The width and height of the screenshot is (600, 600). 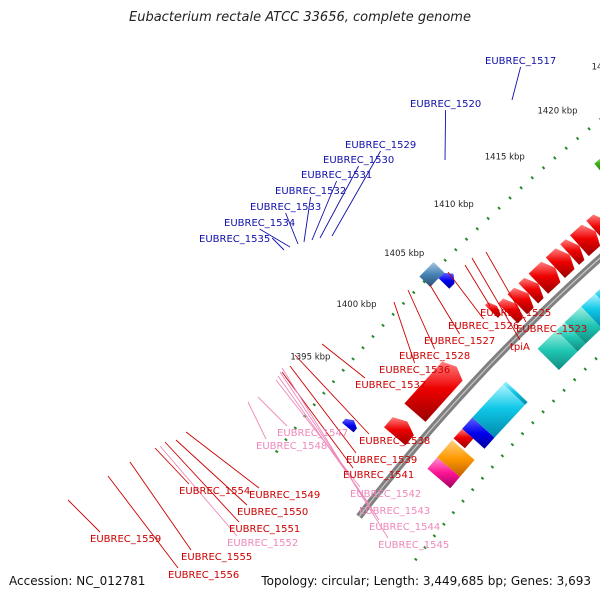 What do you see at coordinates (404, 527) in the screenshot?
I see `gene-label: EUBREC_1544` at bounding box center [404, 527].